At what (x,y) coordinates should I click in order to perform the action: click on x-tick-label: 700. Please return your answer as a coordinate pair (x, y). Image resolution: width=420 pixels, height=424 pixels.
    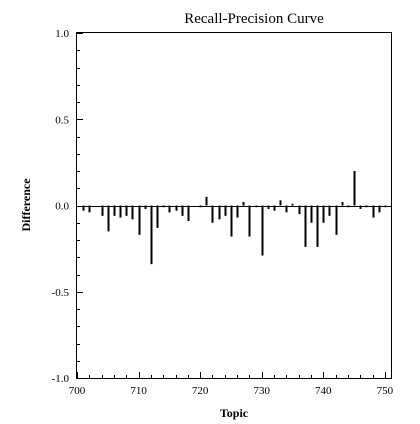
    Looking at the image, I should click on (77, 391).